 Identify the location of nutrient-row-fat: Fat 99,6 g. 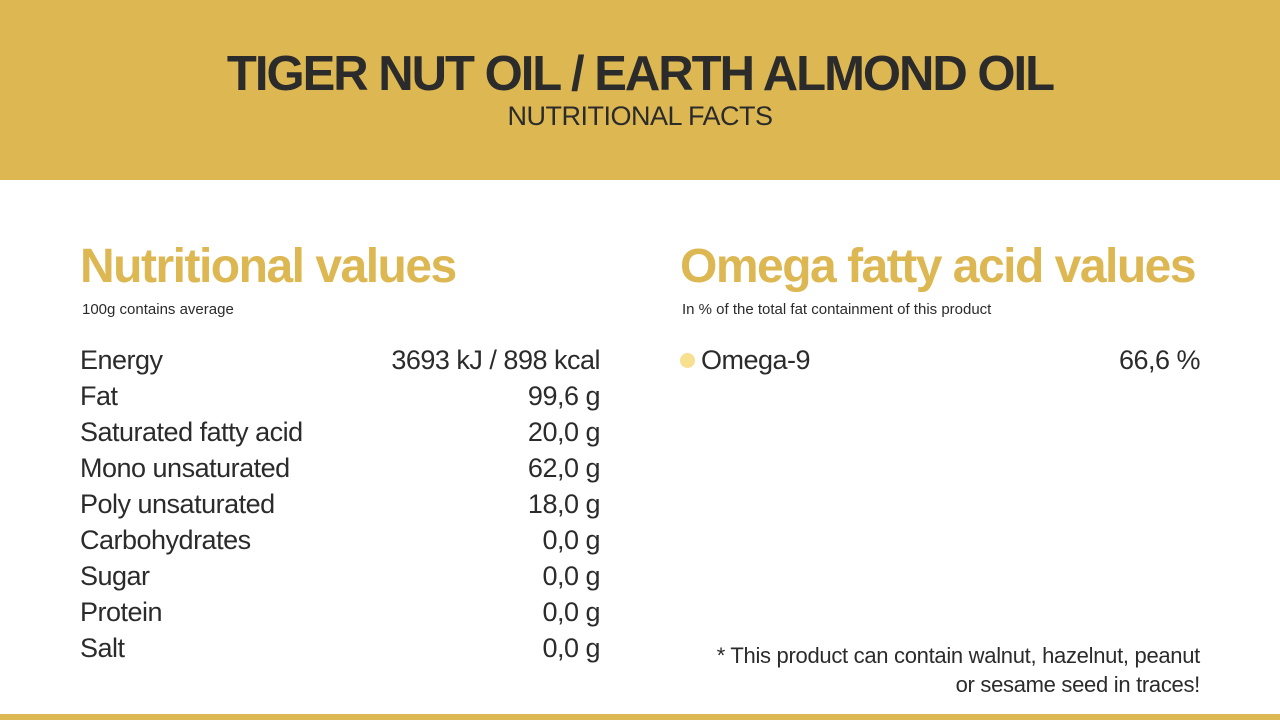
(340, 396).